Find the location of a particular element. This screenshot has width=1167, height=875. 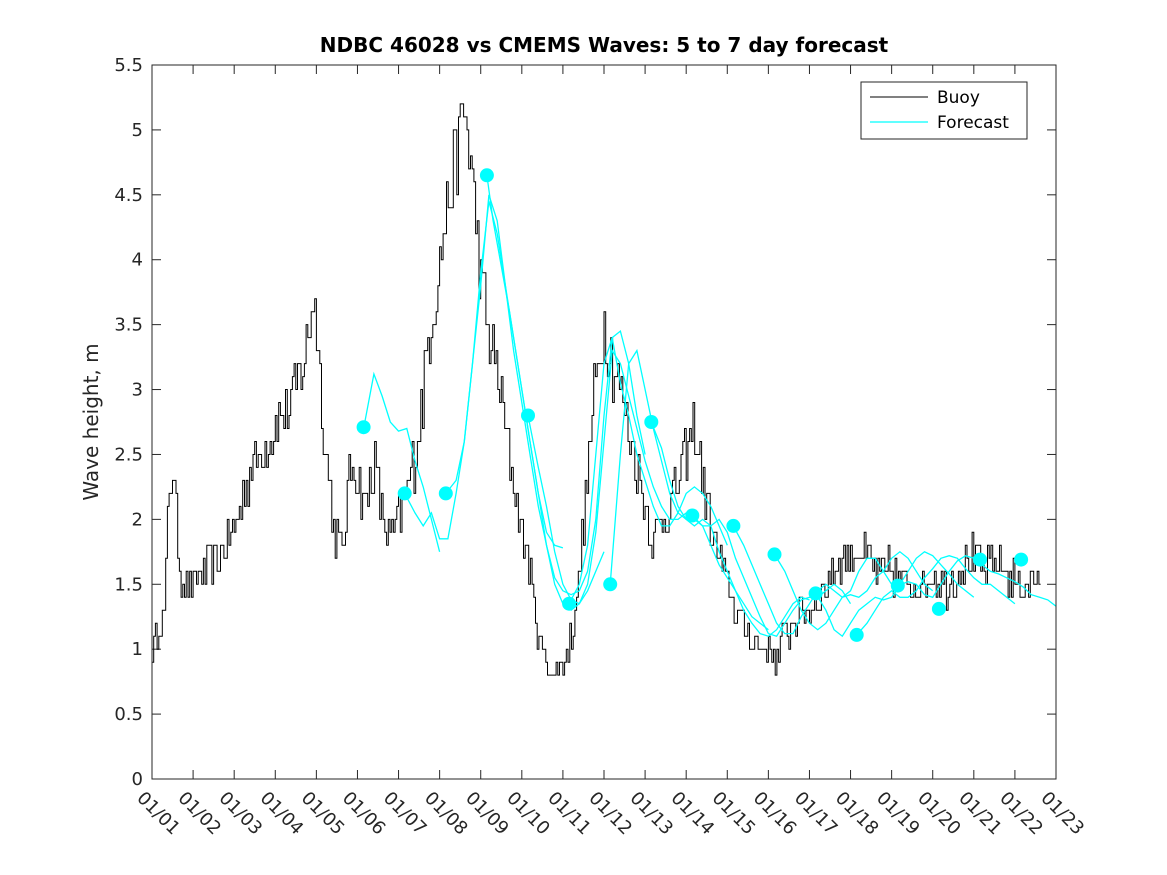

x-tick-label: 01/12 is located at coordinates (610, 814).